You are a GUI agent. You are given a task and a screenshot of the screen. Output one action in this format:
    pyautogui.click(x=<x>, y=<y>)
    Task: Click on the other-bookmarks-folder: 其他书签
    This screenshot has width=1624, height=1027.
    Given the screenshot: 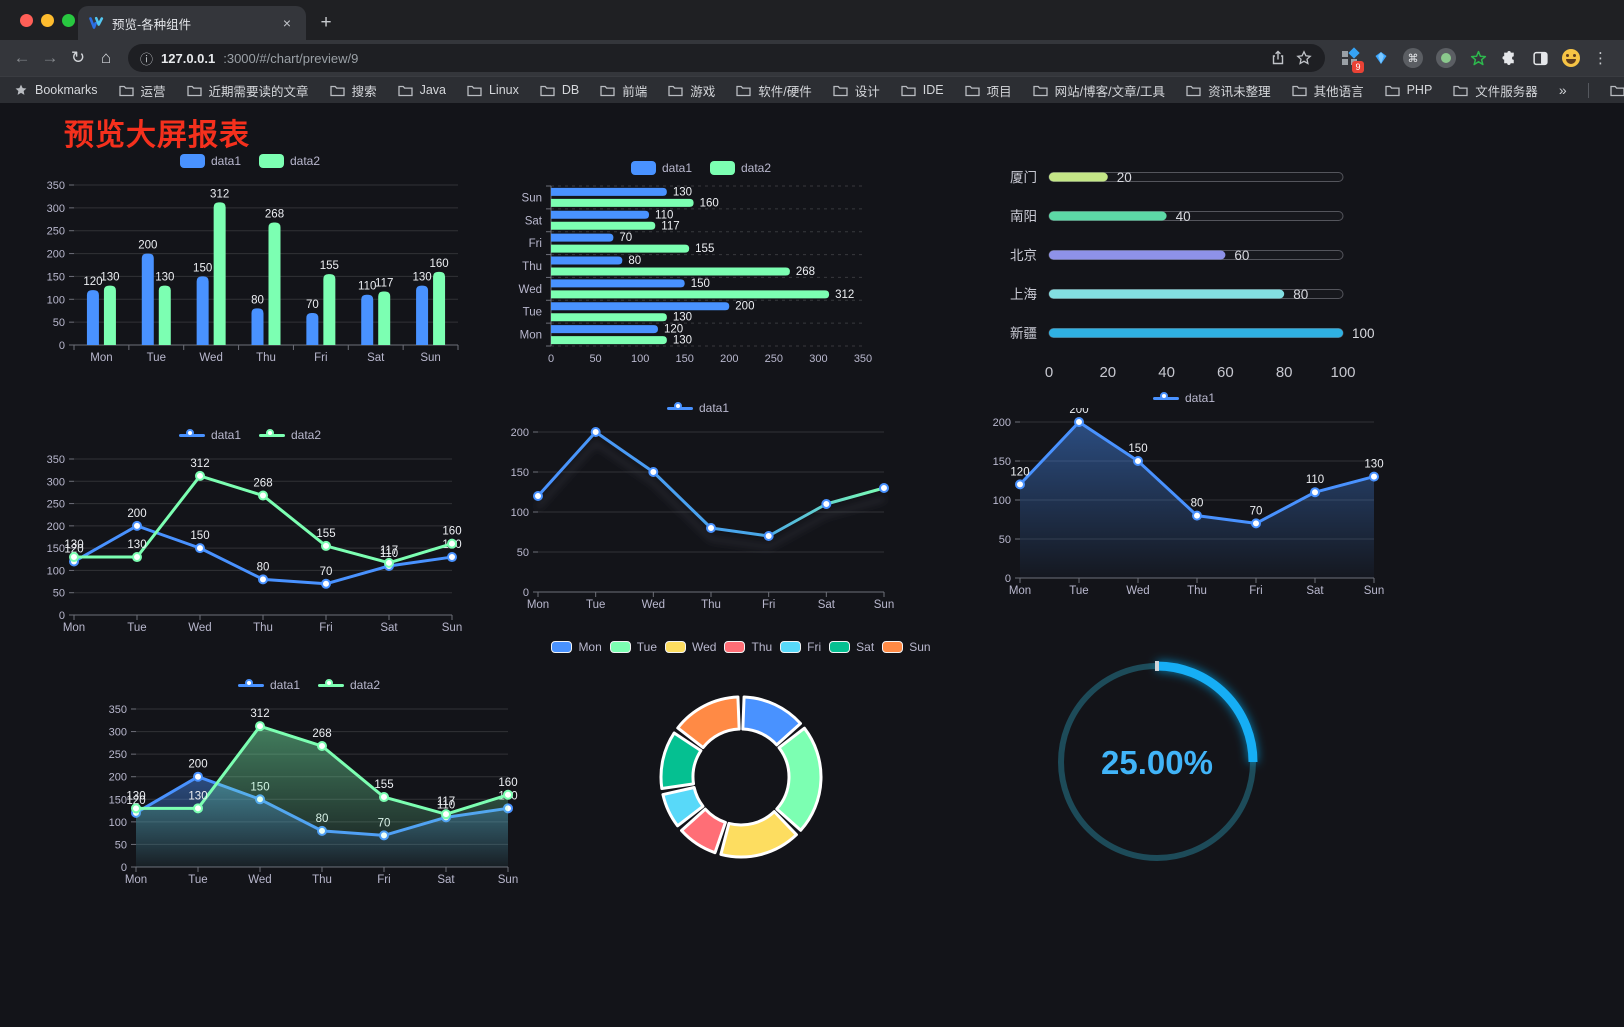 What is the action you would take?
    pyautogui.click(x=1616, y=90)
    